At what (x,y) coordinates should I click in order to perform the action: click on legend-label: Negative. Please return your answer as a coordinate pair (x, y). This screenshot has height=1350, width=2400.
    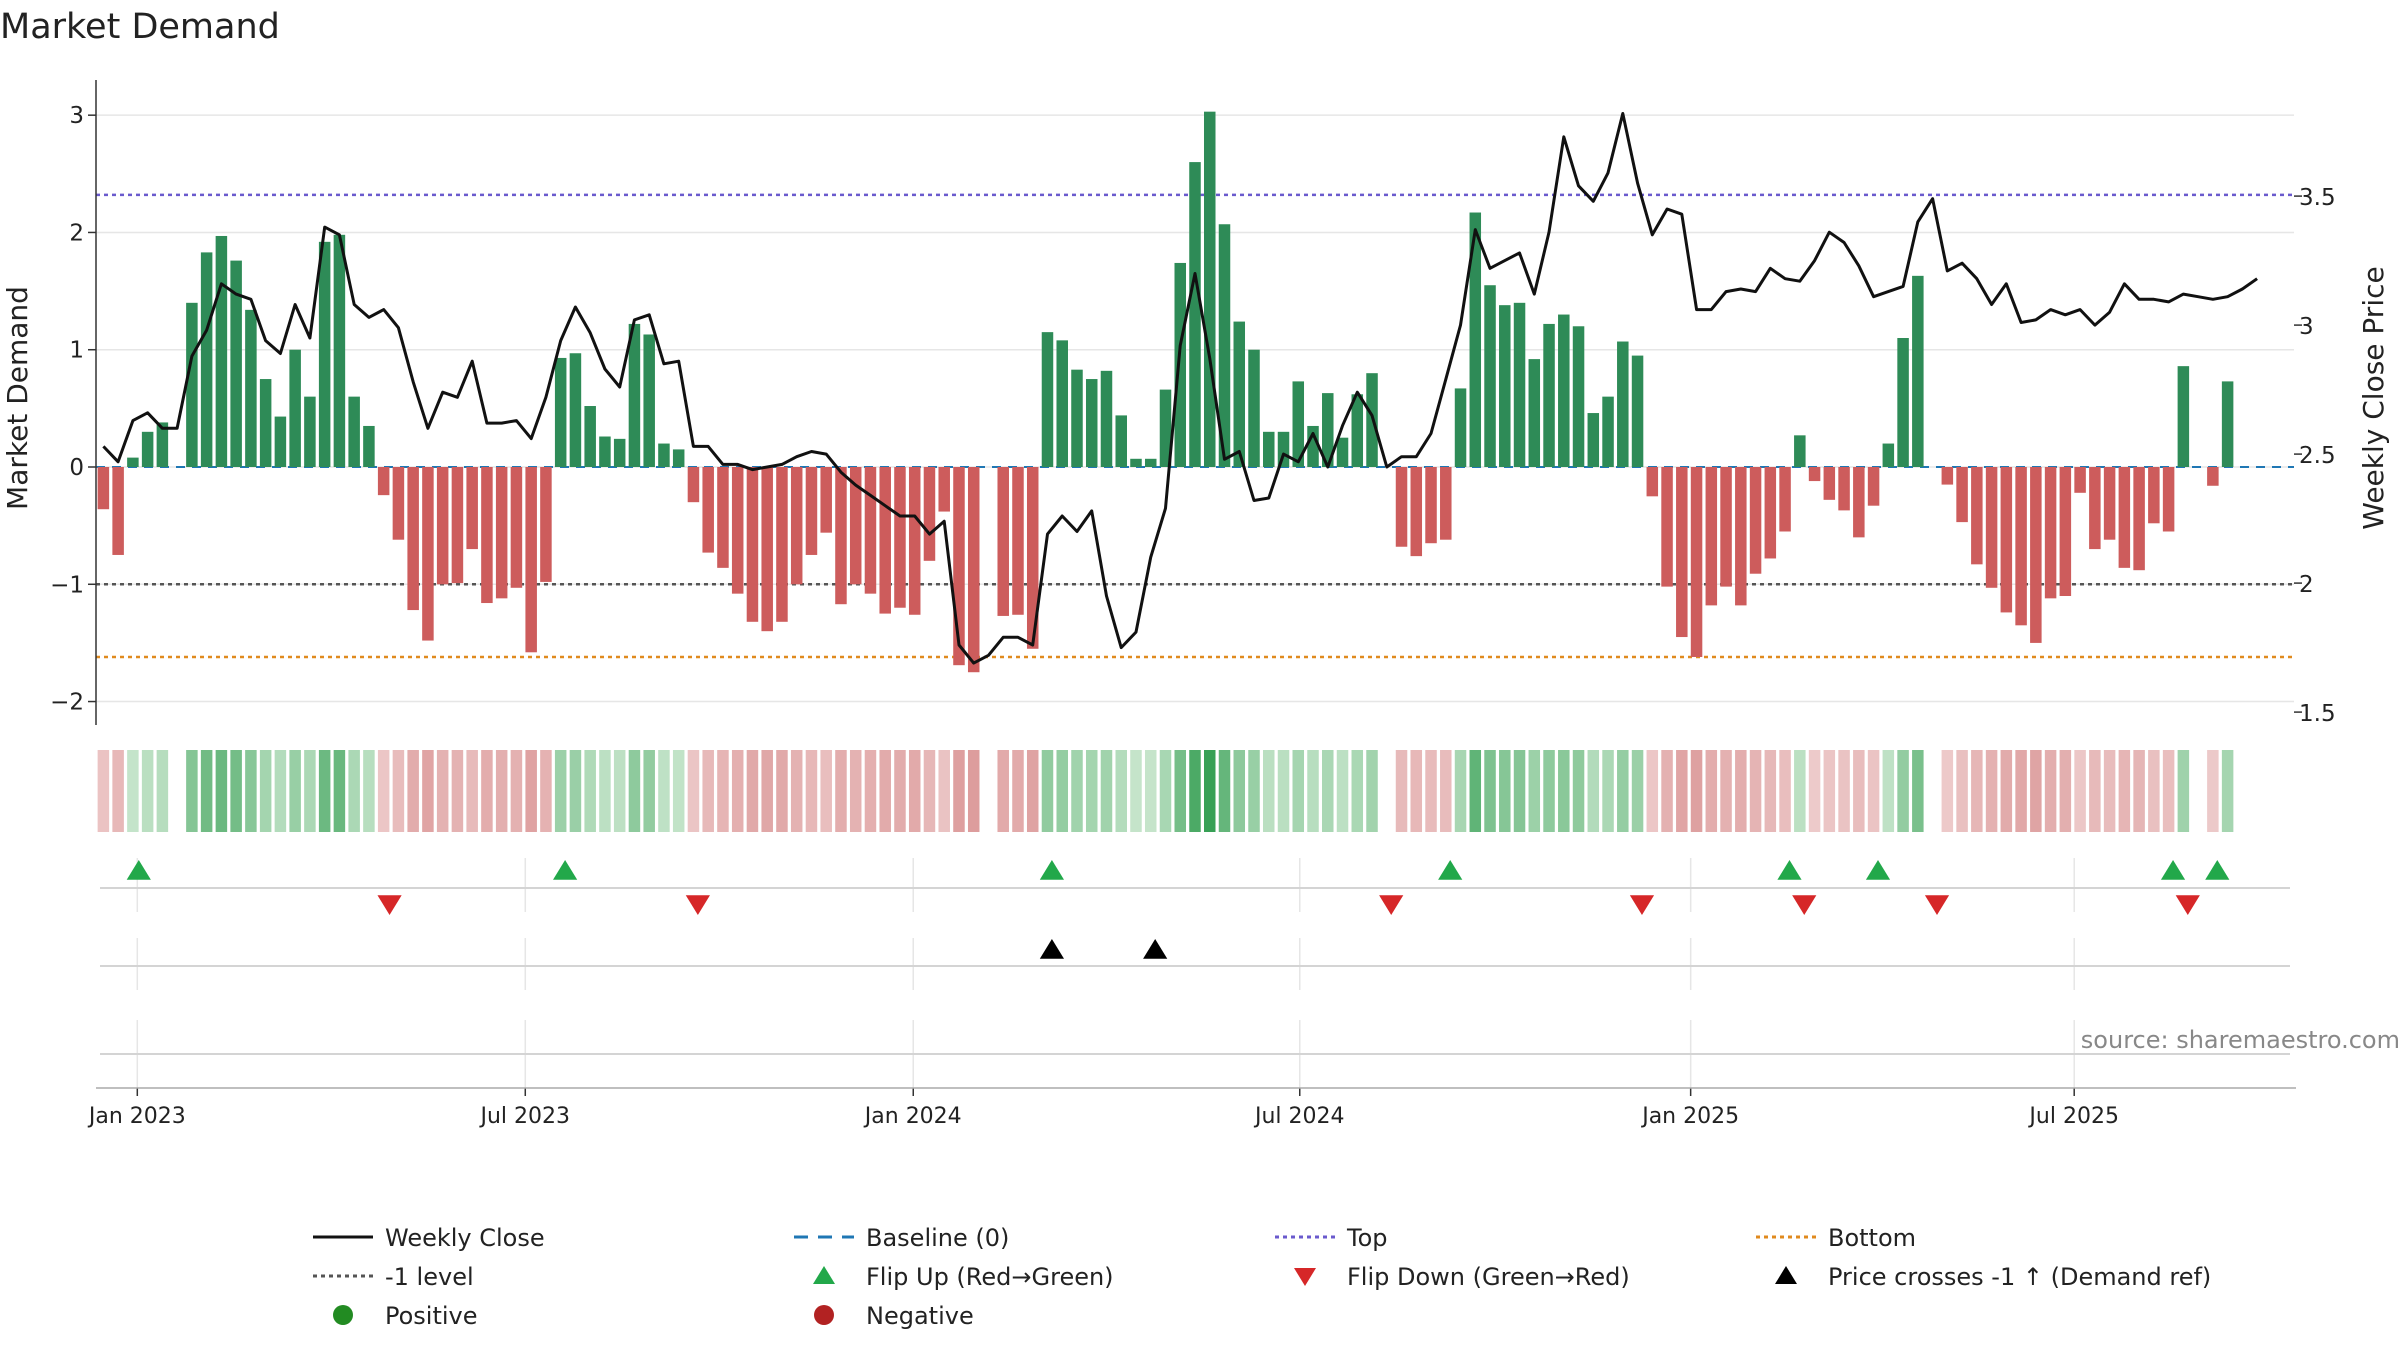
    Looking at the image, I should click on (920, 1316).